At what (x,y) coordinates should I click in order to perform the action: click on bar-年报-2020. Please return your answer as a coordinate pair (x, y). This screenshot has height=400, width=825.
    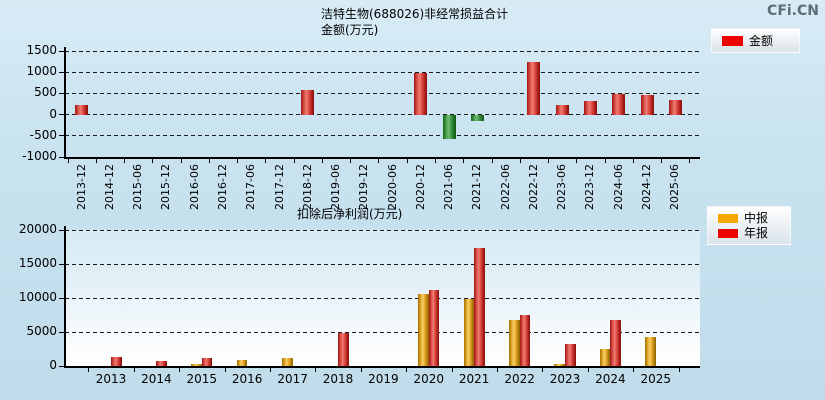
    Looking at the image, I should click on (434, 327).